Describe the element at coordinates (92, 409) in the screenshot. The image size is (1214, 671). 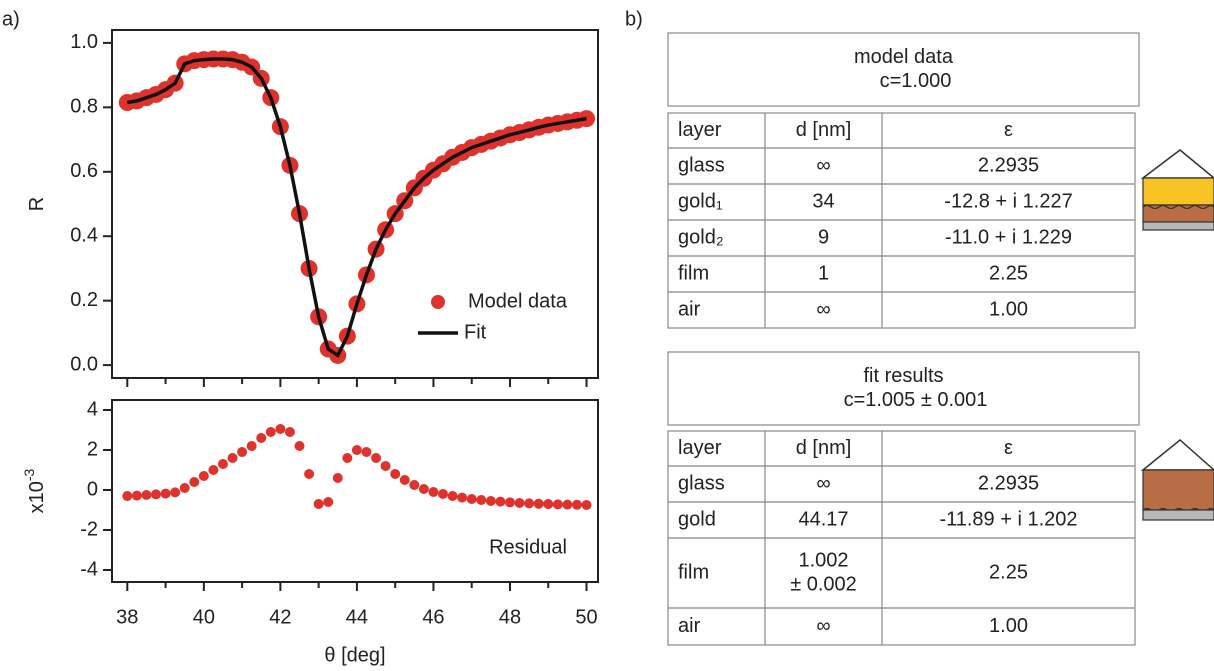
I see `y-tick-label: 4` at that location.